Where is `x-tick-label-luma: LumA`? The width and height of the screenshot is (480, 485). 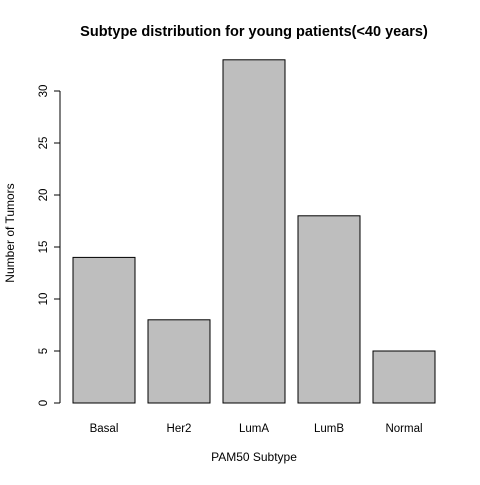
x-tick-label-luma: LumA is located at coordinates (254, 429).